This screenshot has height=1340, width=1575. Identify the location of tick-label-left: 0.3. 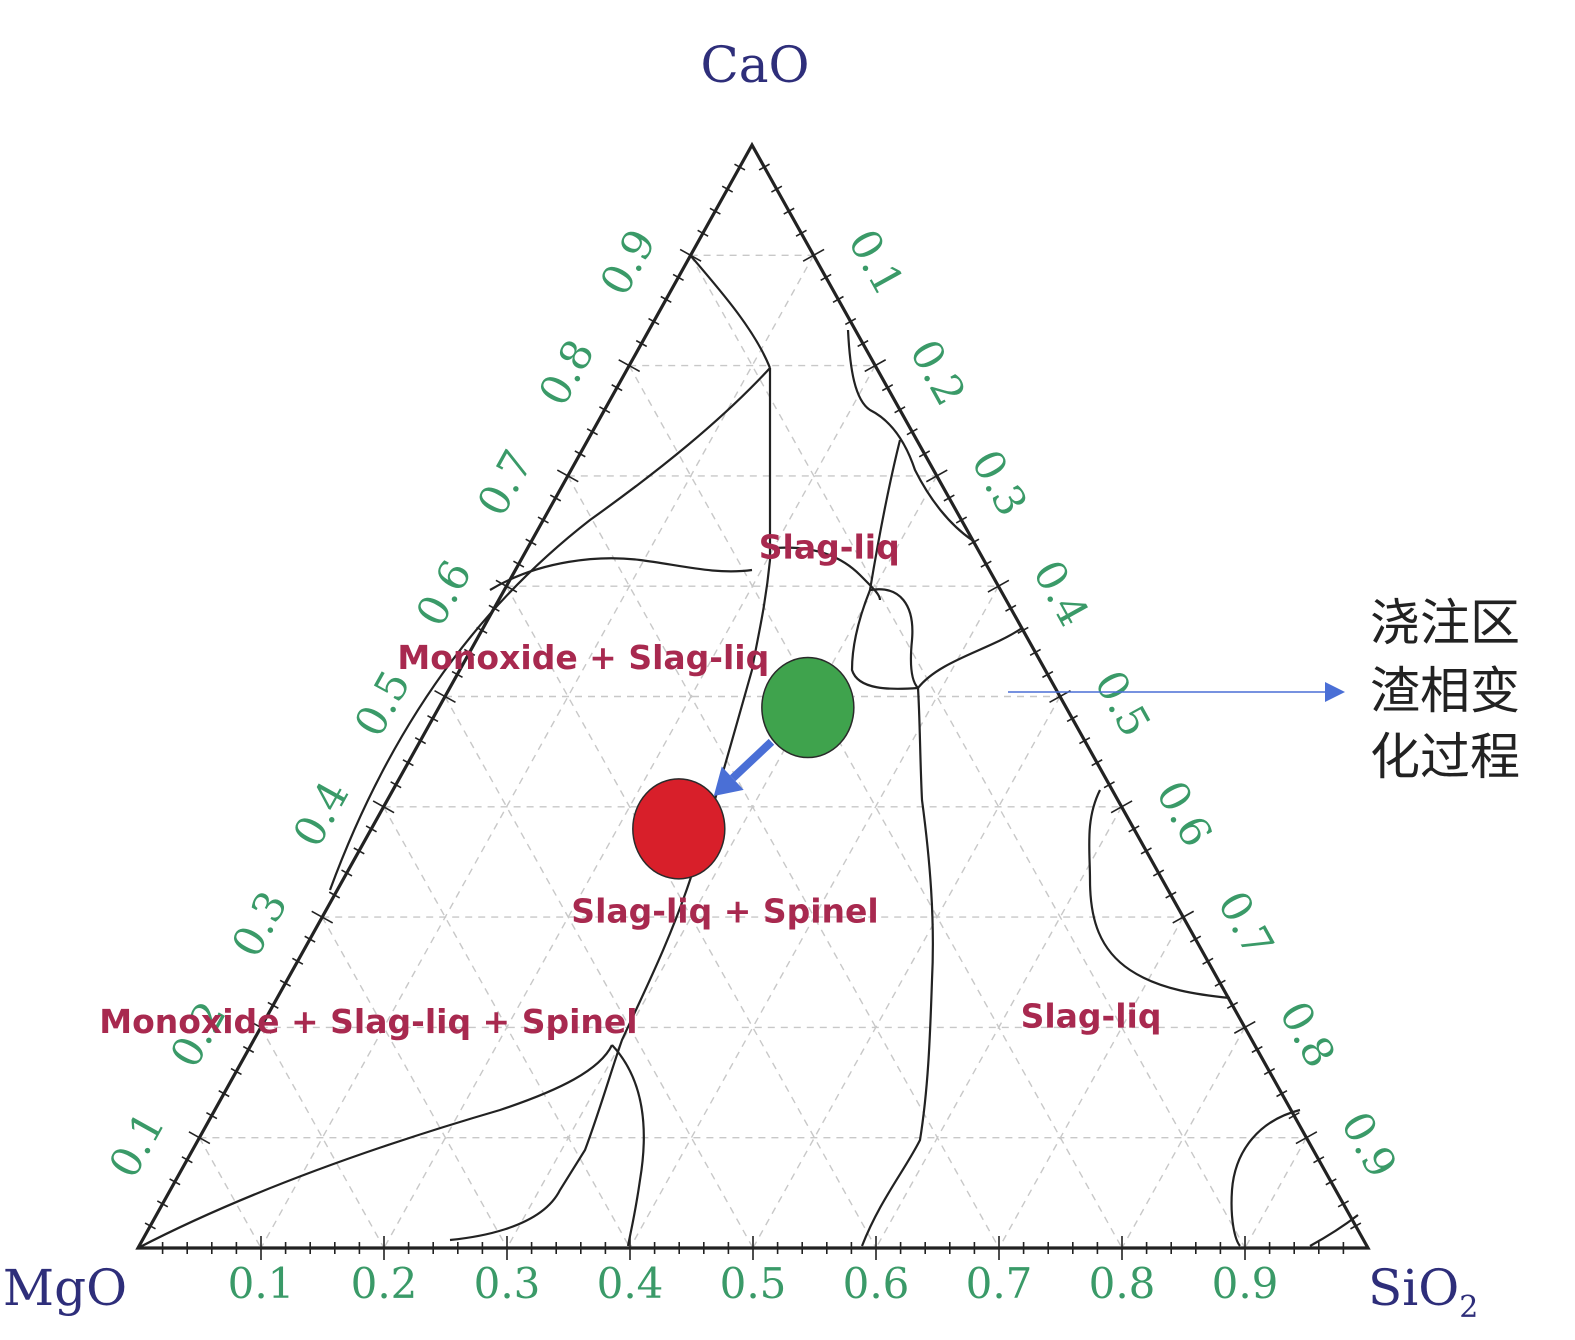
(259, 924).